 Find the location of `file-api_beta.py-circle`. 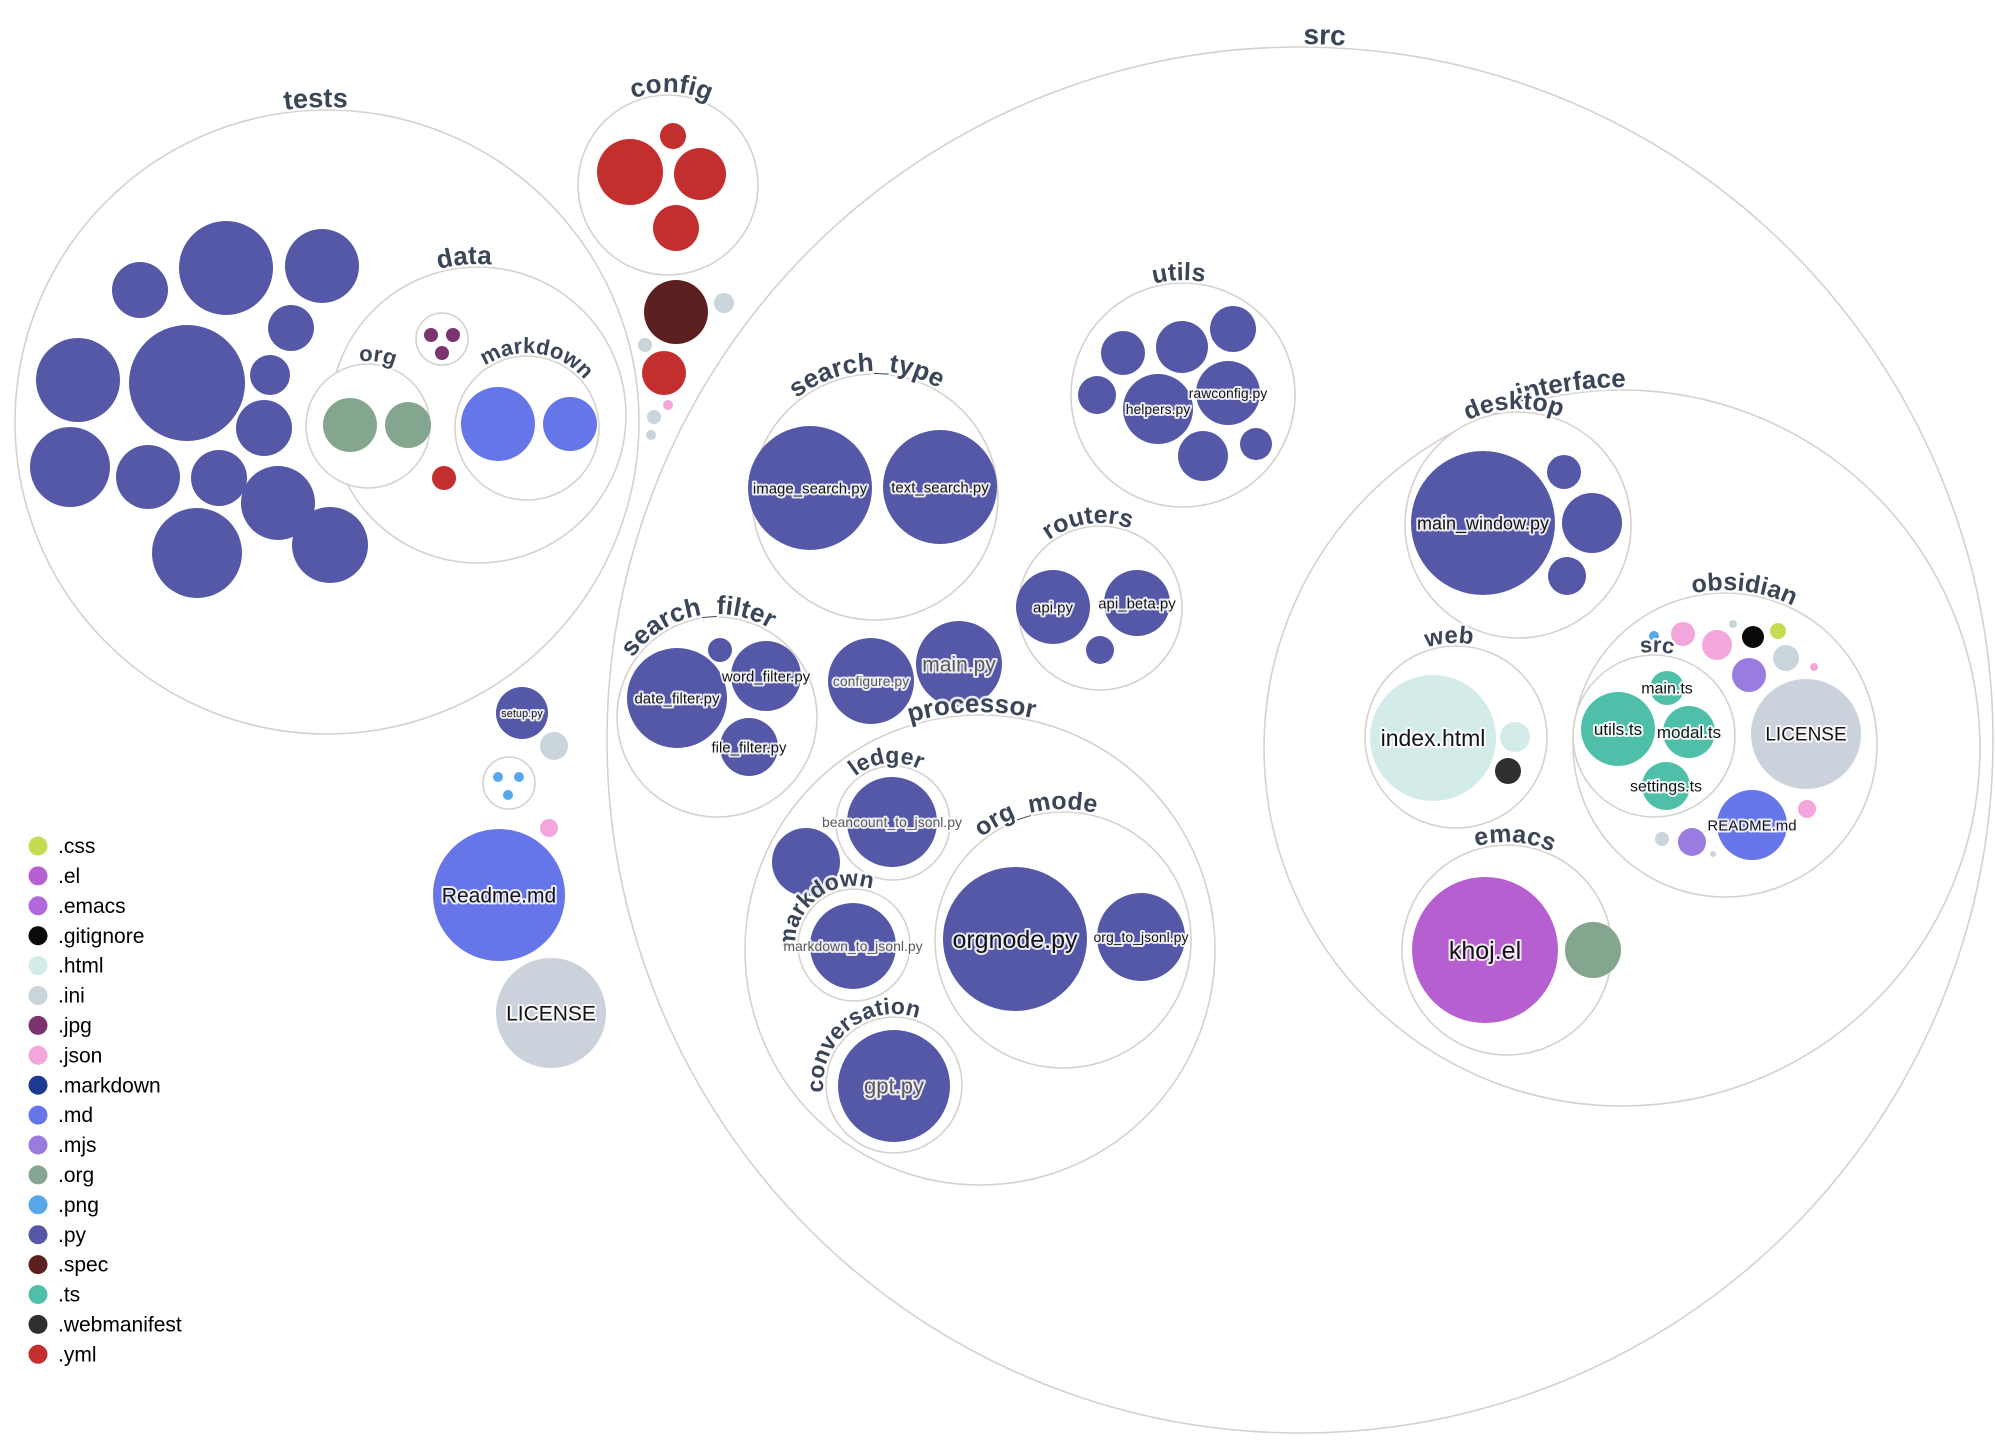

file-api_beta.py-circle is located at coordinates (1137, 603).